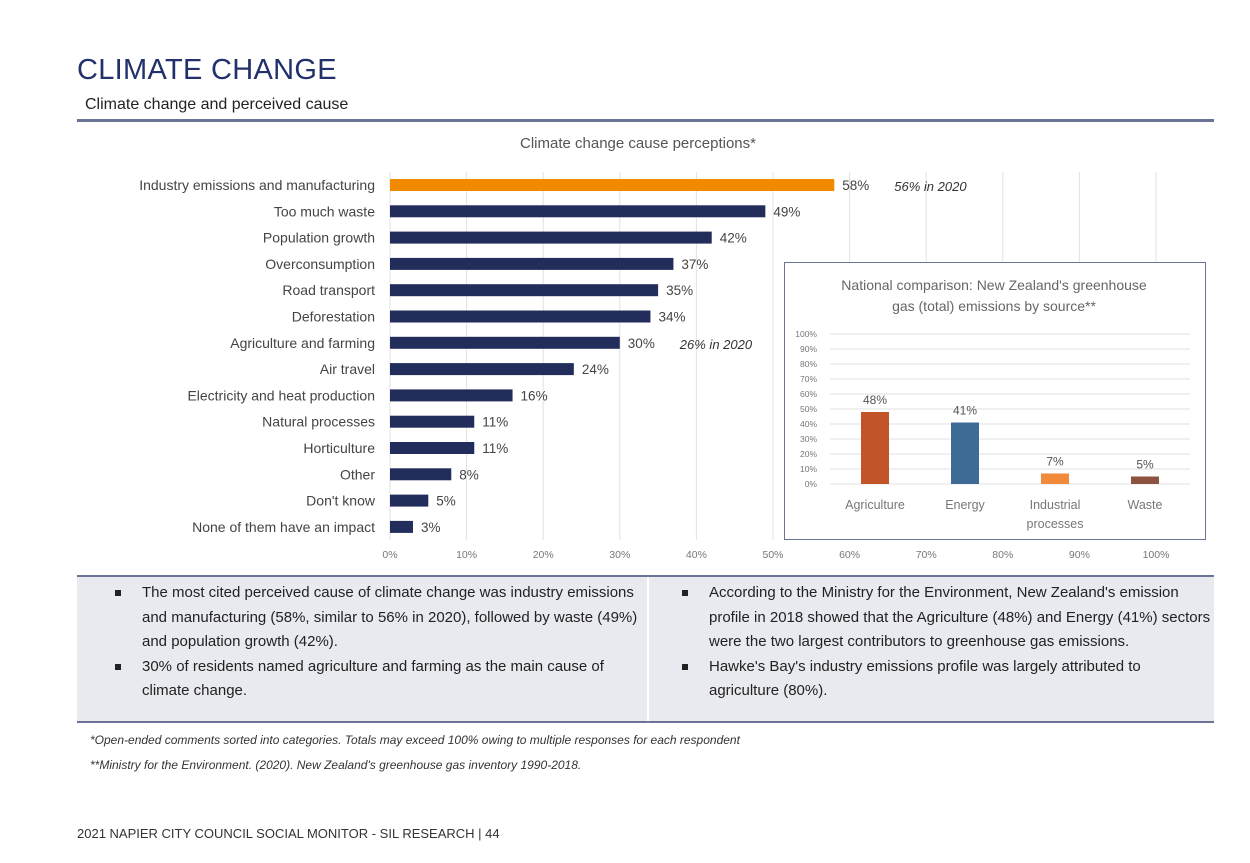 The width and height of the screenshot is (1250, 863). Describe the element at coordinates (638, 143) in the screenshot. I see `chart-title: Climate change cause perceptions*` at that location.